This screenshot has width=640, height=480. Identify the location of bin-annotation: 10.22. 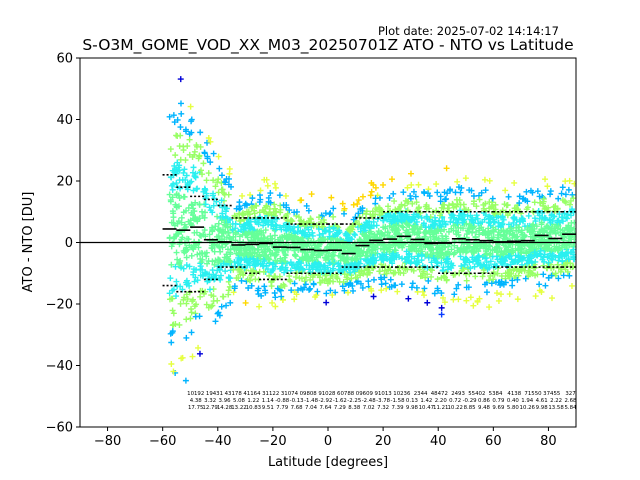
(454, 408).